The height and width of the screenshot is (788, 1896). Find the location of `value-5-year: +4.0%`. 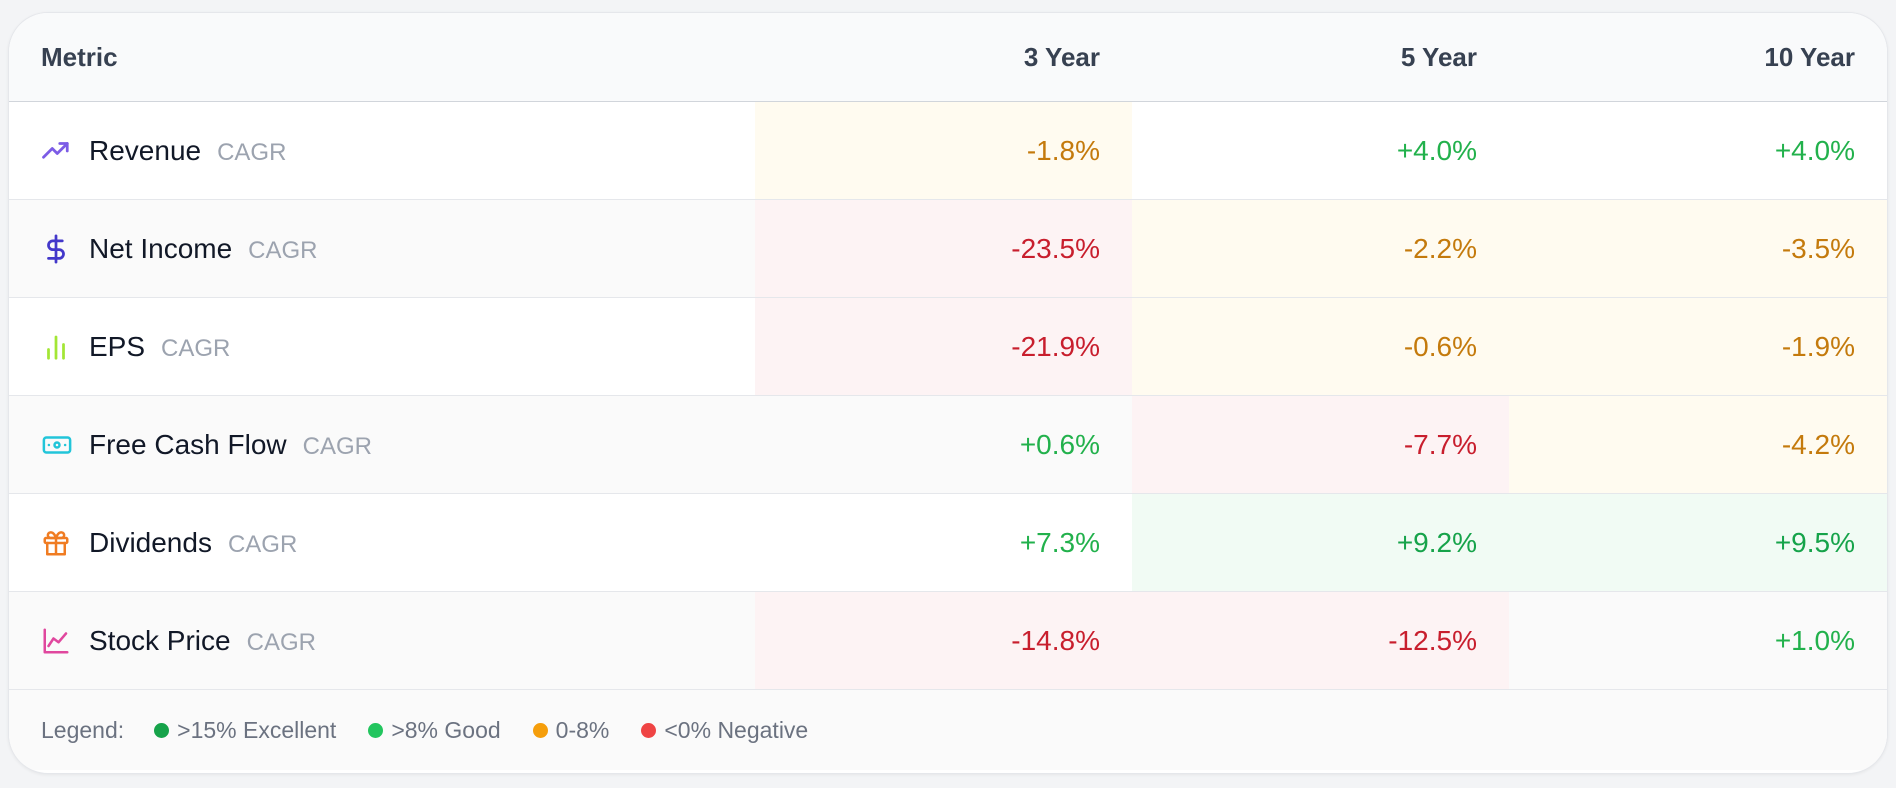

value-5-year: +4.0% is located at coordinates (1436, 150).